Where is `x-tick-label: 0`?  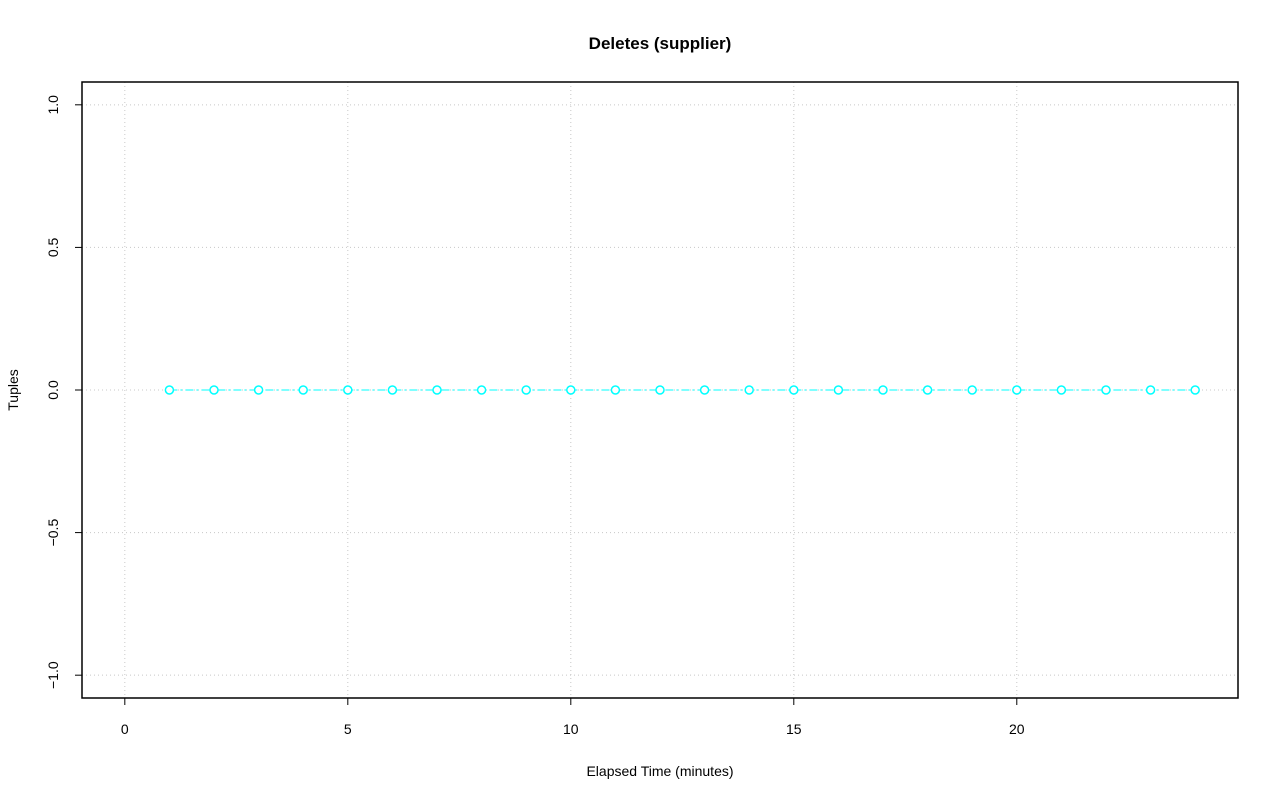
x-tick-label: 0 is located at coordinates (125, 729).